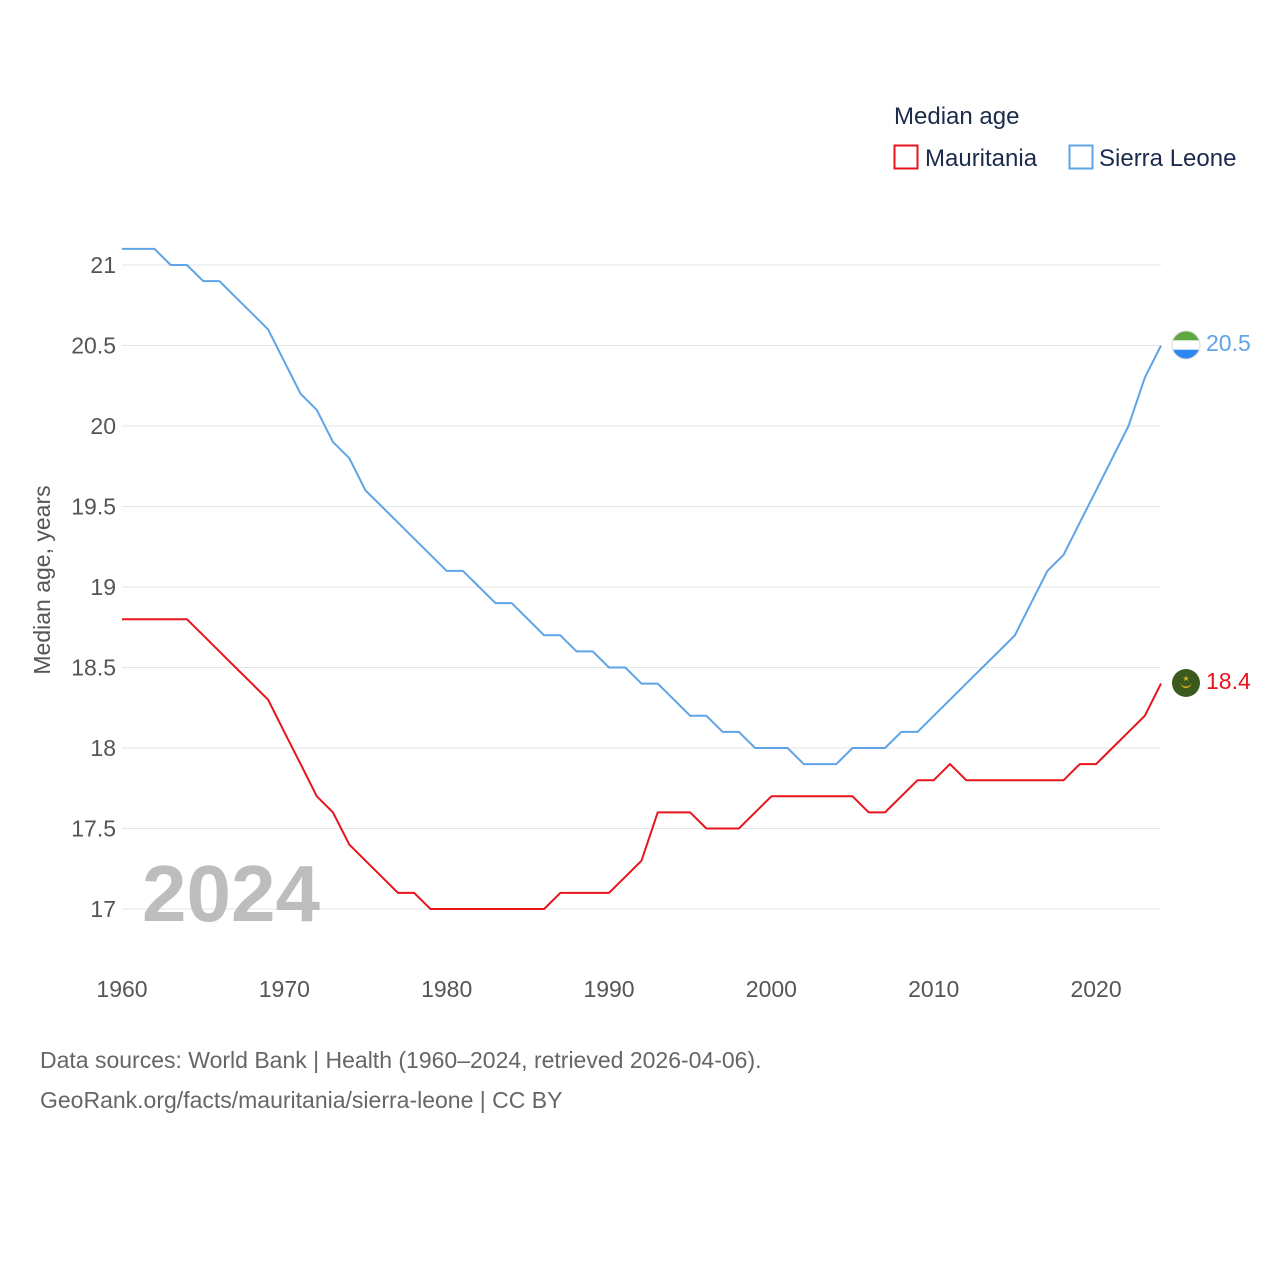  Describe the element at coordinates (771, 989) in the screenshot. I see `x-tick-label: 2000` at that location.